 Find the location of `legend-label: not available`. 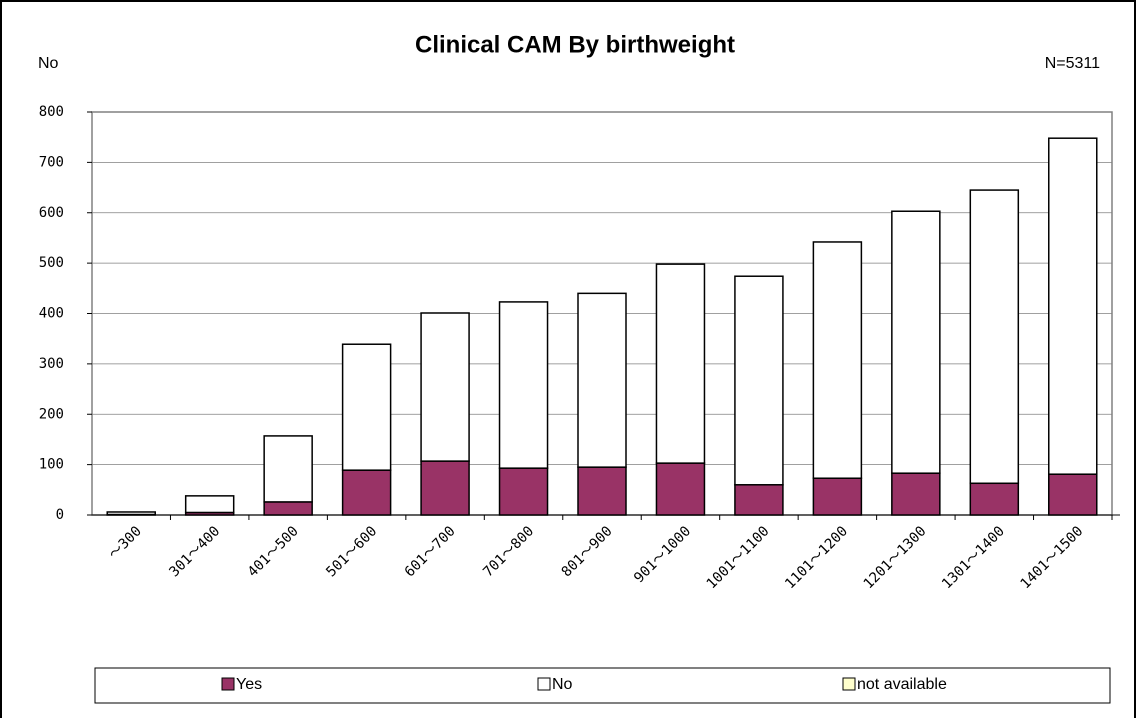

legend-label: not available is located at coordinates (902, 684).